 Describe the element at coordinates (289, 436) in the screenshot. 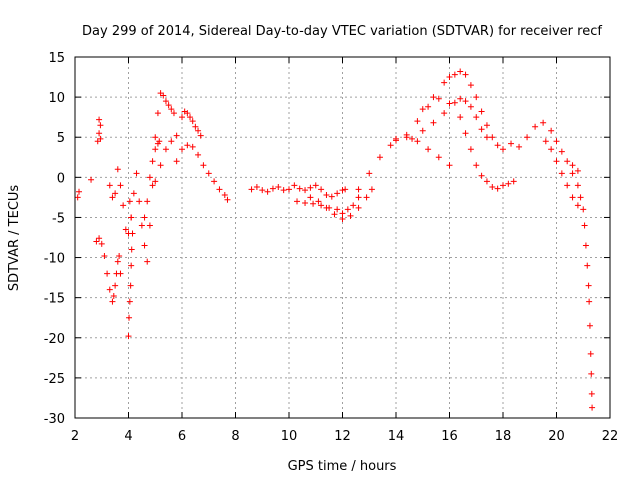

I see `x-tick-label: 10` at that location.